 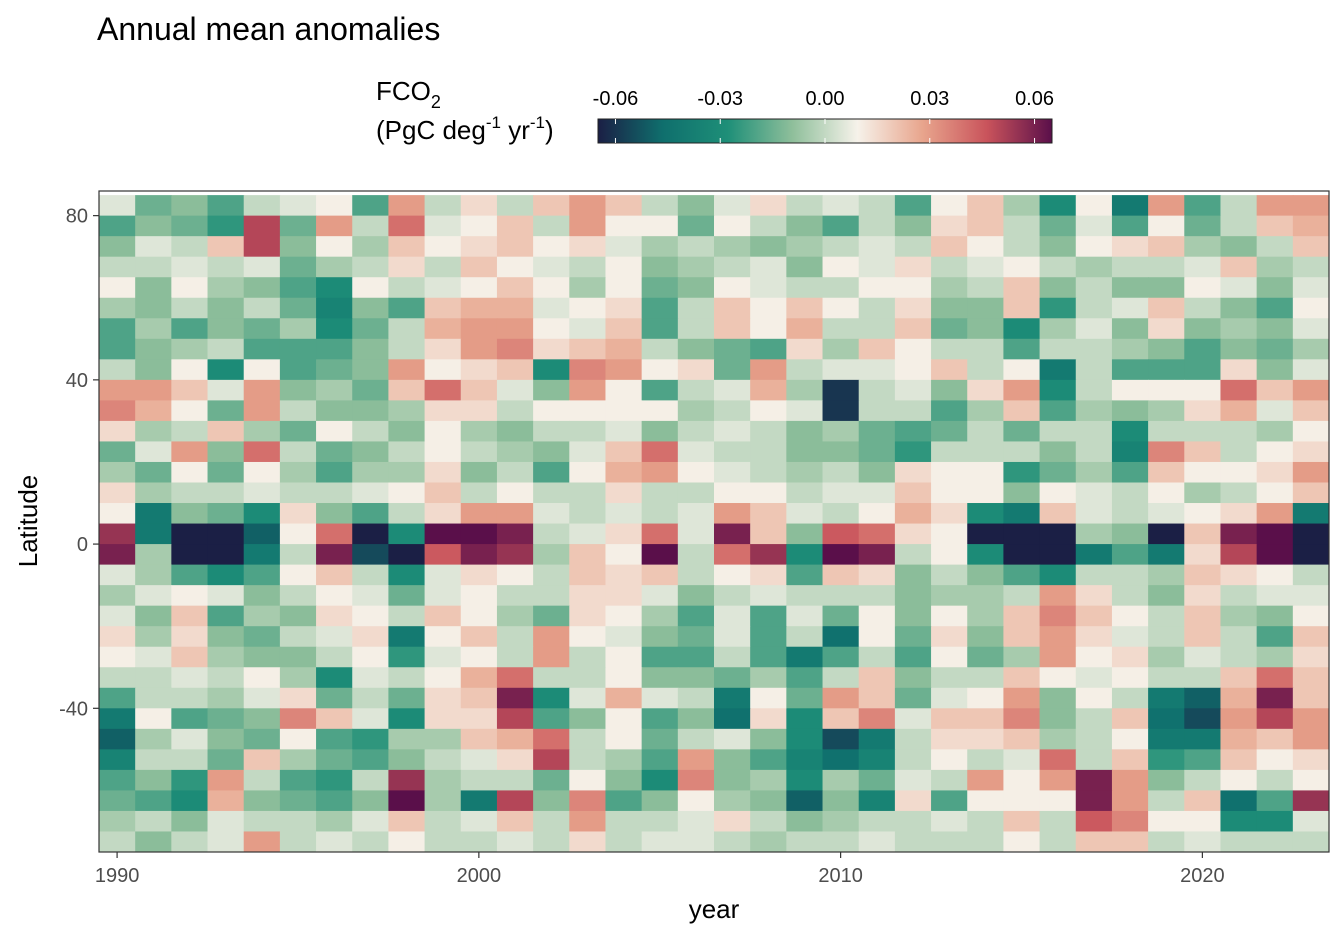 I want to click on x-tick-label: 1990, so click(x=117, y=876).